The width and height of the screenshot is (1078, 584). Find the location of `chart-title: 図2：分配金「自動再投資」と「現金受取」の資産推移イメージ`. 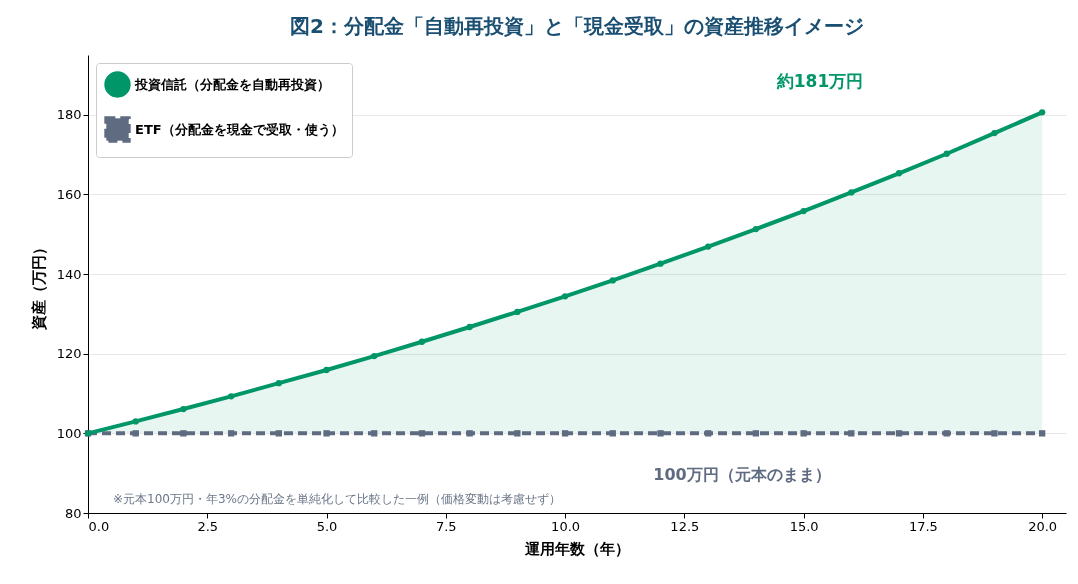

chart-title: 図2：分配金「自動再投資」と「現金受取」の資産推移イメージ is located at coordinates (577, 26).